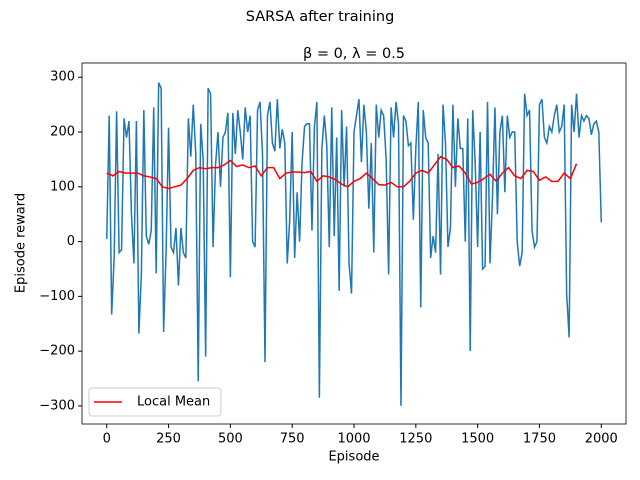  What do you see at coordinates (57, 351) in the screenshot?
I see `y-tick-label: −200` at bounding box center [57, 351].